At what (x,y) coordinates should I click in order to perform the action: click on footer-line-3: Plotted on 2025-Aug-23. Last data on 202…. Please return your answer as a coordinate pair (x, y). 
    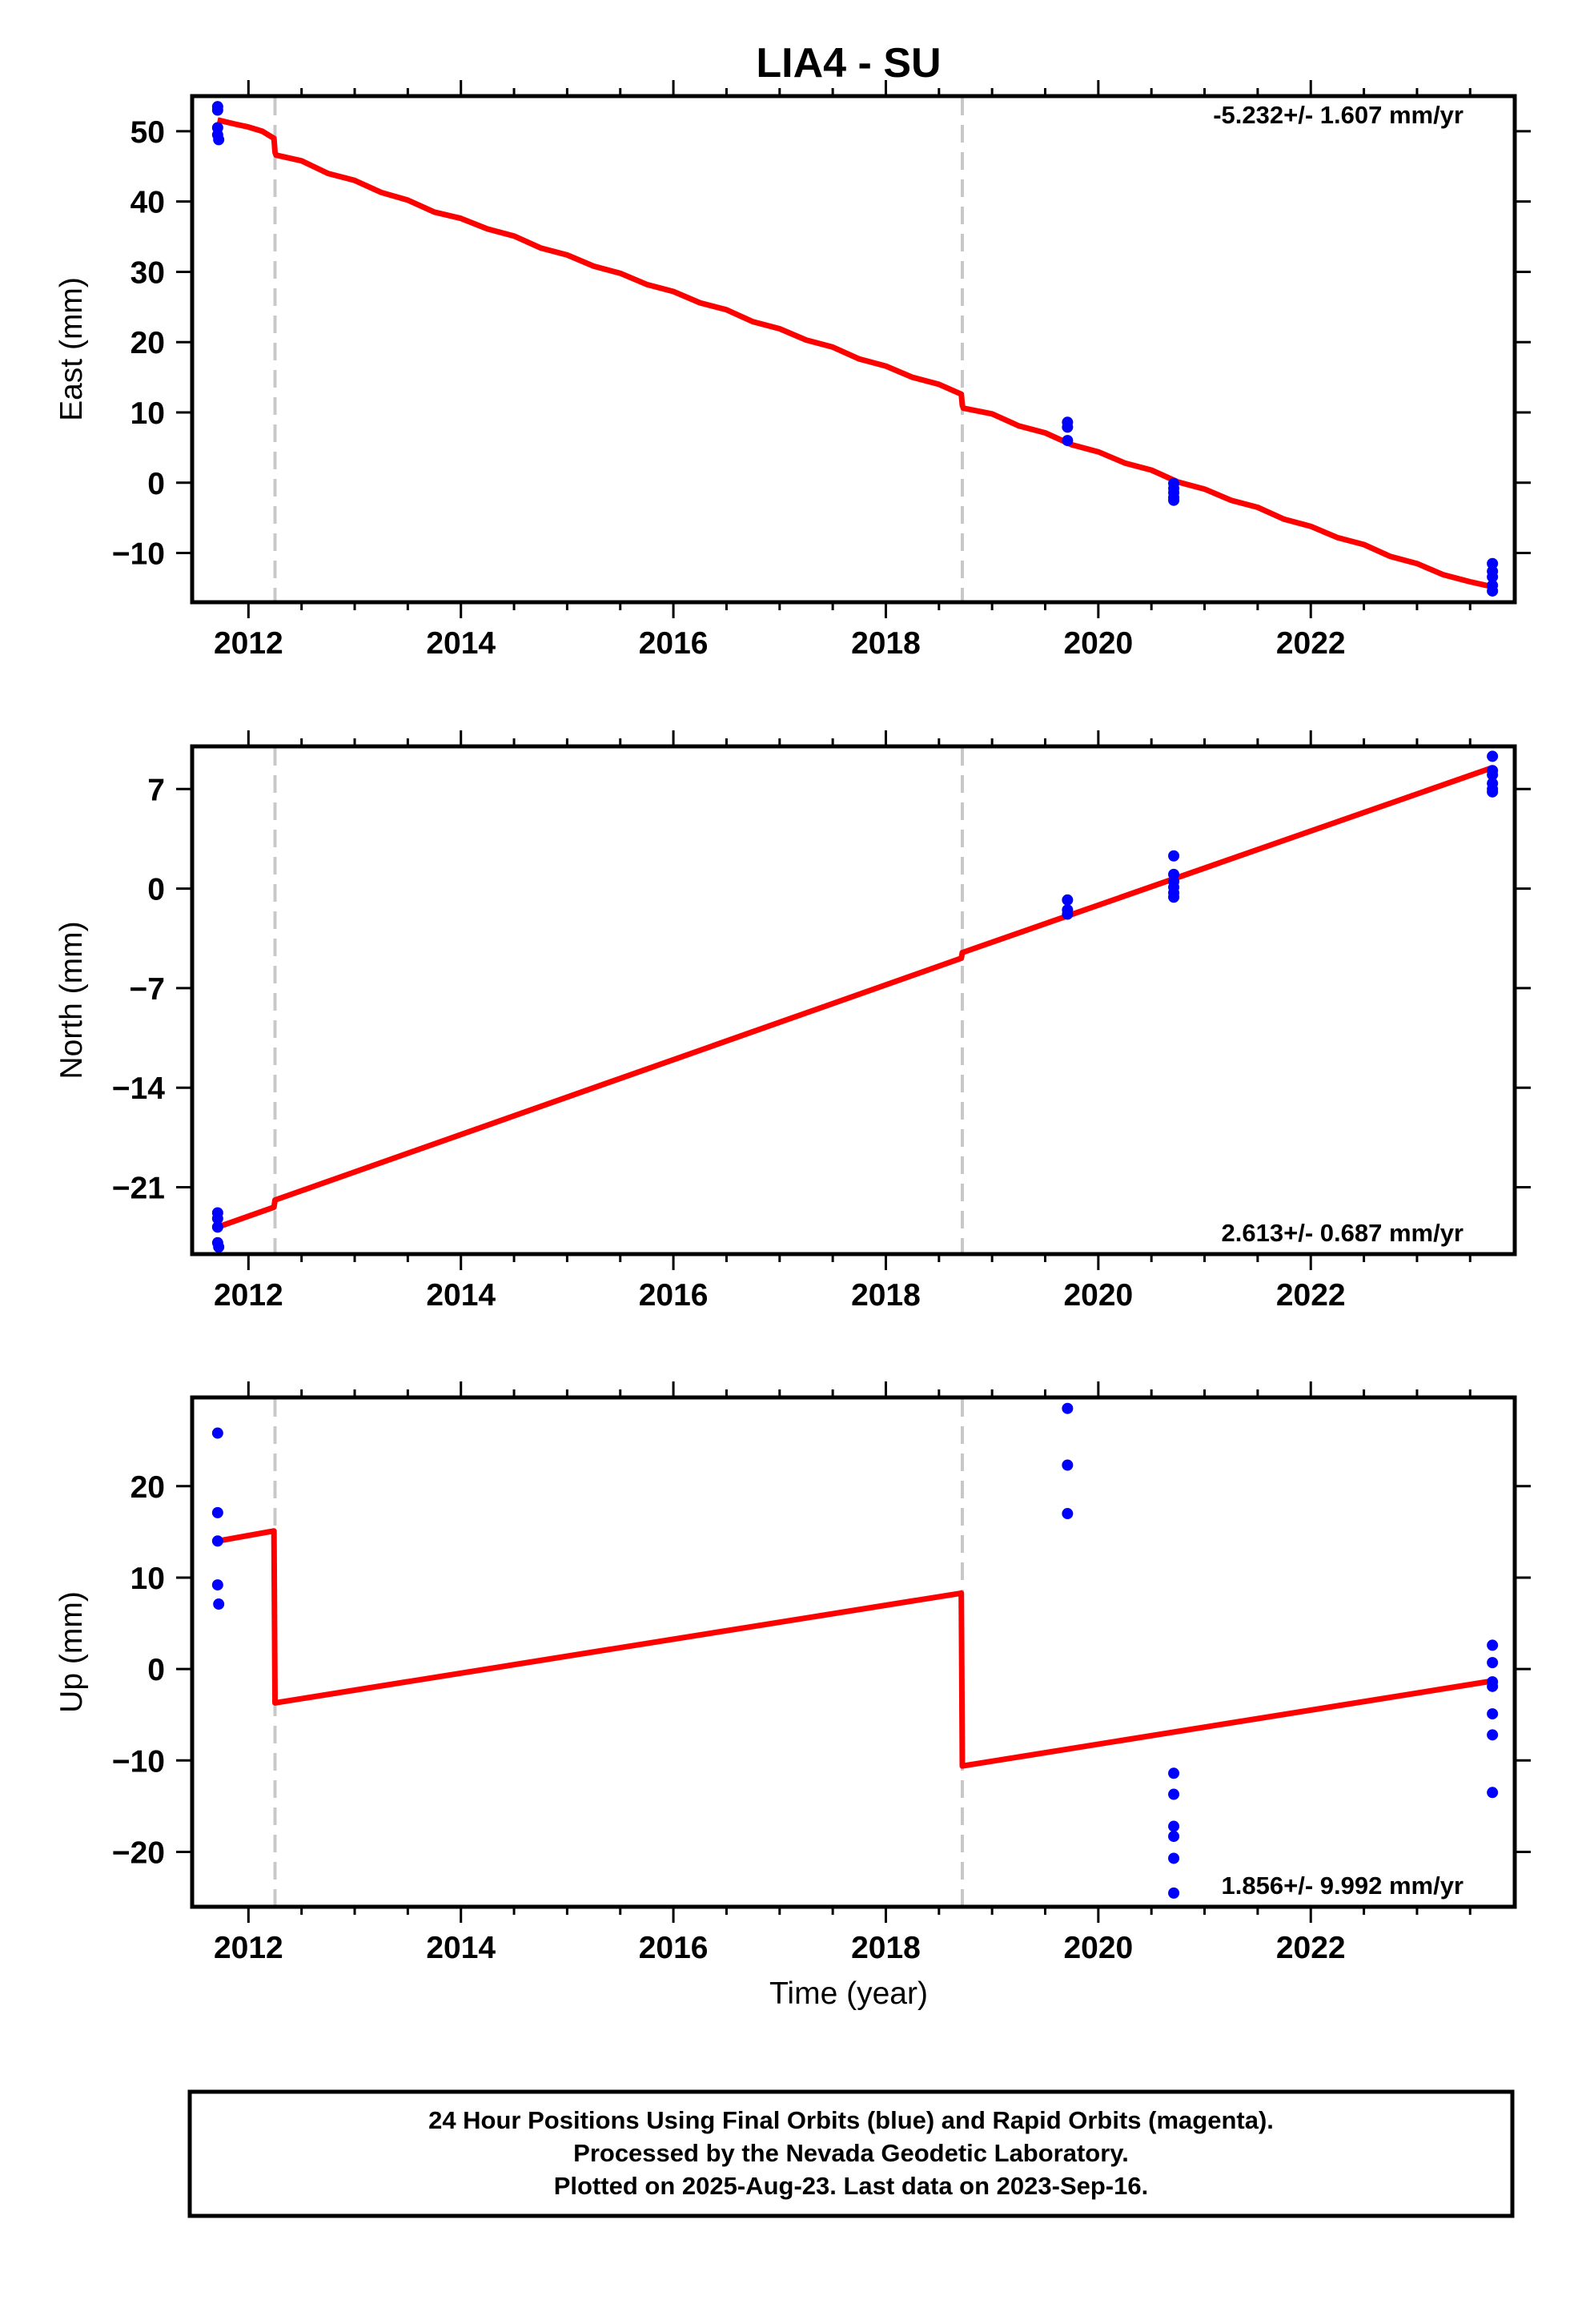
    Looking at the image, I should click on (851, 2186).